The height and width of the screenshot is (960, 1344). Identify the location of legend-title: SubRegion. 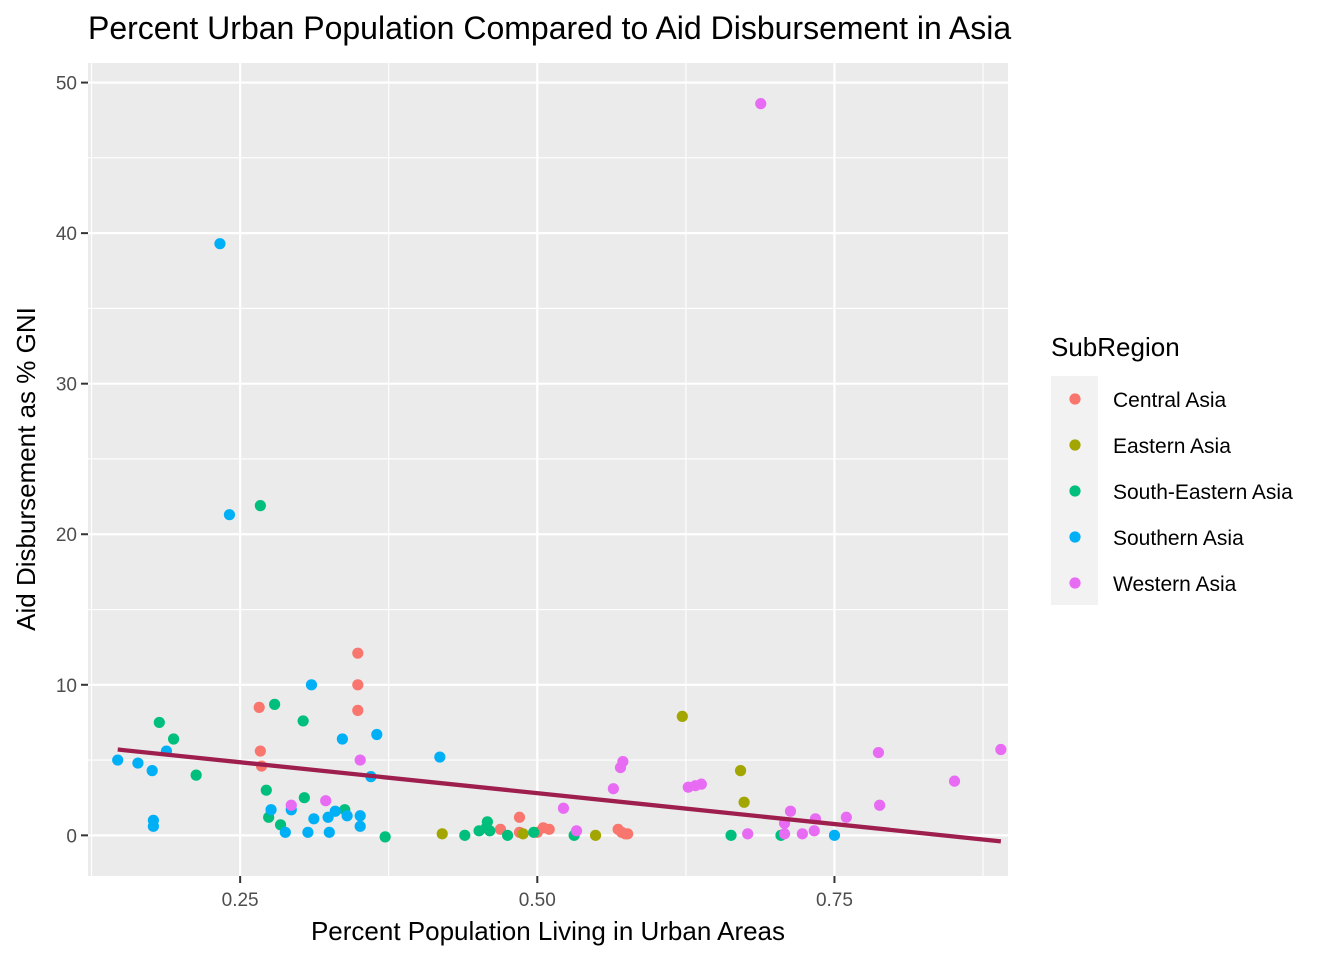
(1115, 347).